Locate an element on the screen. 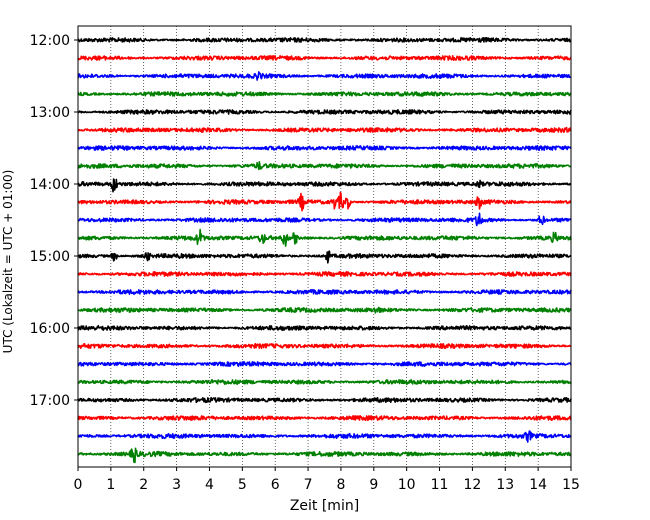  x-tick-label: 12 is located at coordinates (472, 485).